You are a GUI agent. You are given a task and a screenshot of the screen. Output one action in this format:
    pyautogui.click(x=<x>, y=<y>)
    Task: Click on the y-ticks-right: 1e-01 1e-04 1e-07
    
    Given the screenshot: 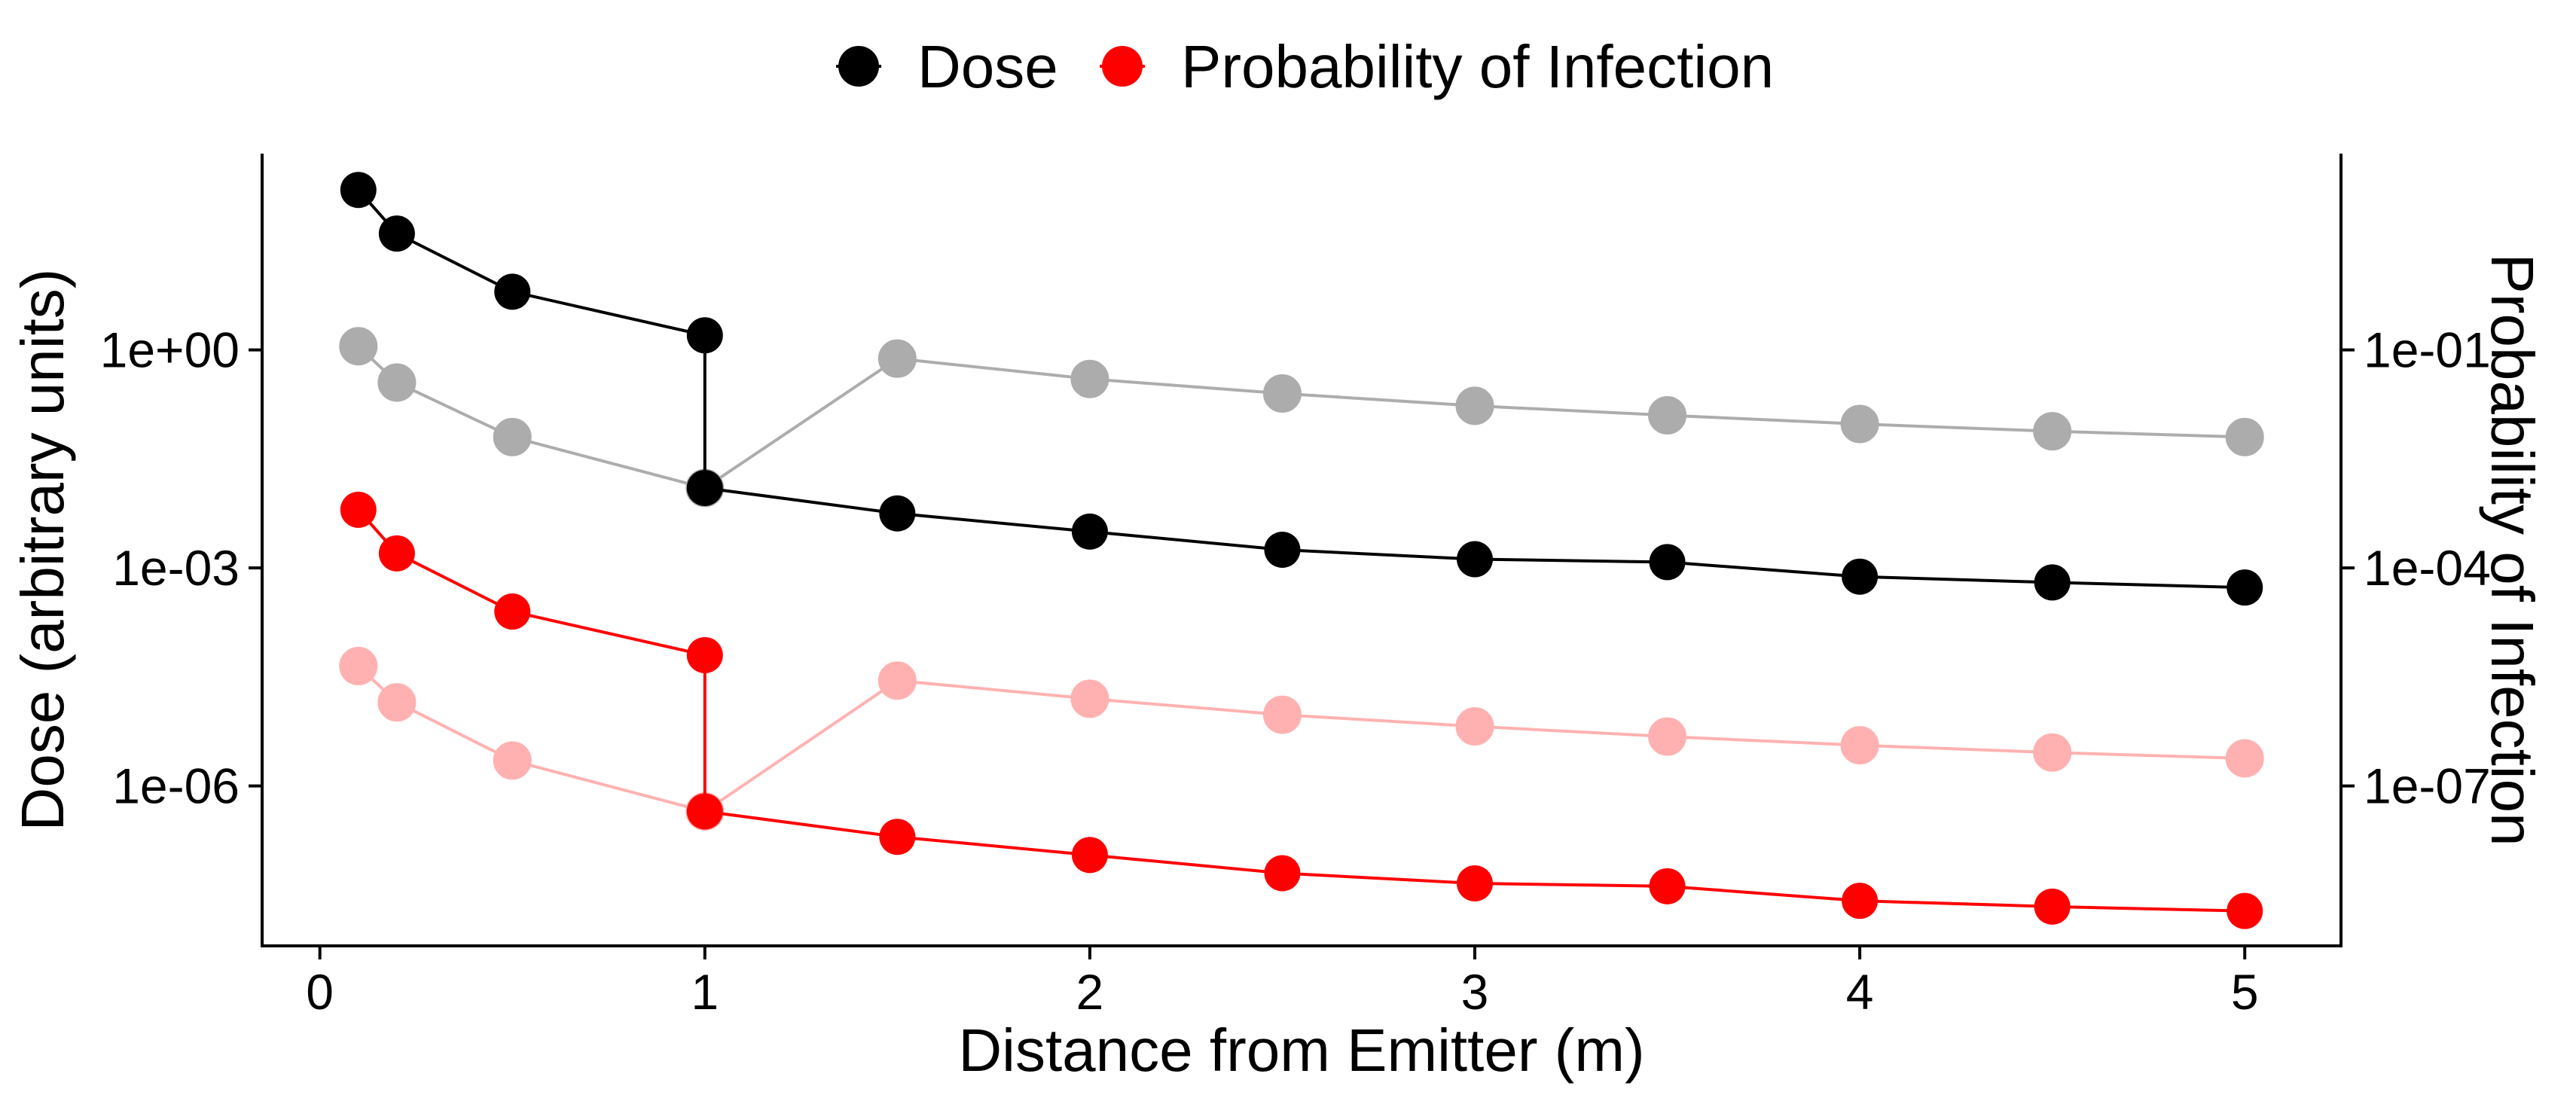 What is the action you would take?
    pyautogui.click(x=2416, y=568)
    